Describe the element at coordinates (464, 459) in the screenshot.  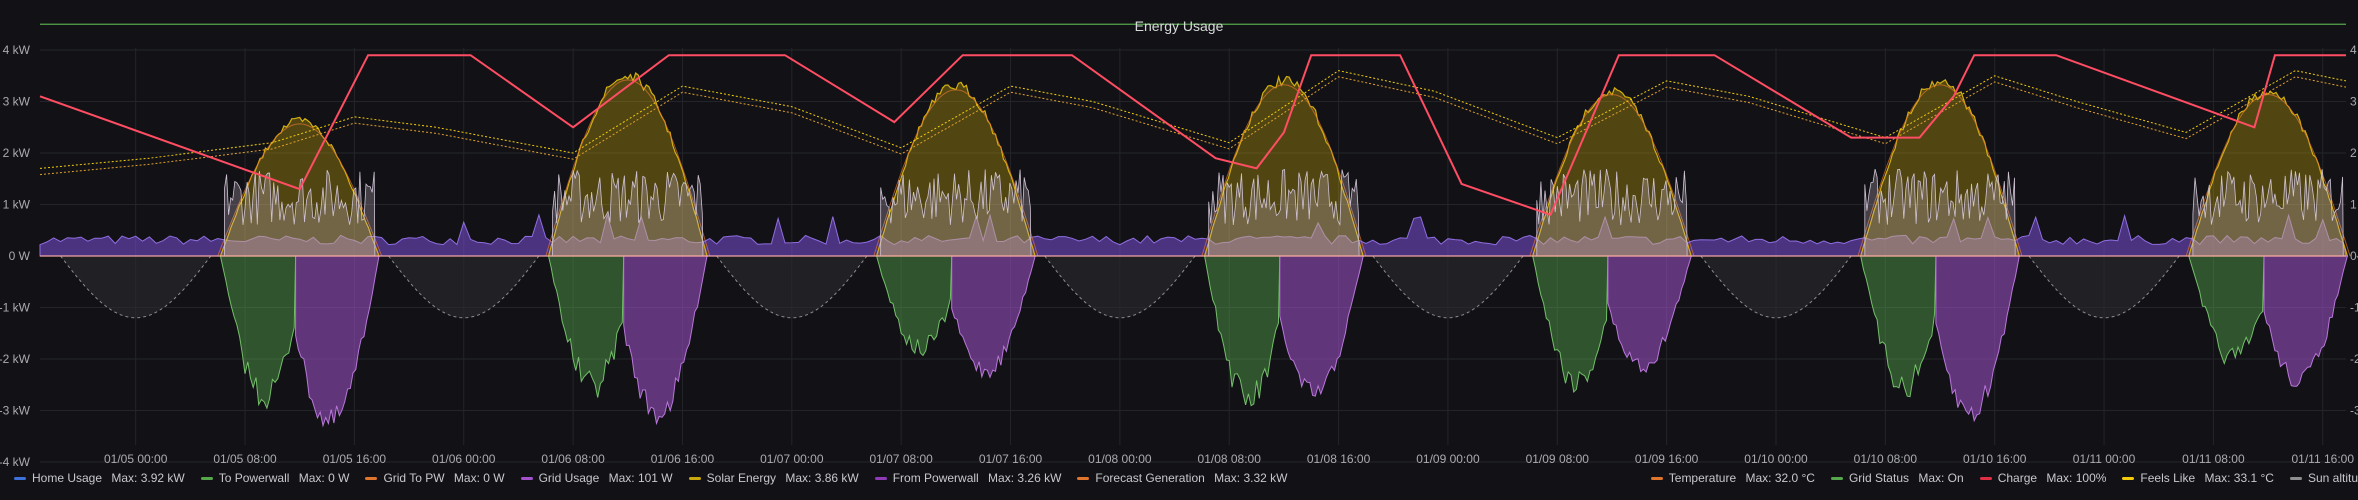
I see `x-tick-label: 01/06 00:00` at that location.